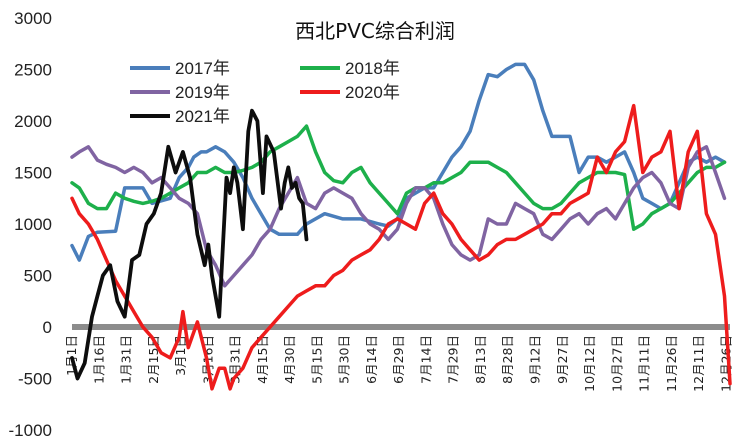 Image resolution: width=744 pixels, height=447 pixels. I want to click on legend: 2017年 2018年 2019年 2020年 2021年, so click(265, 92).